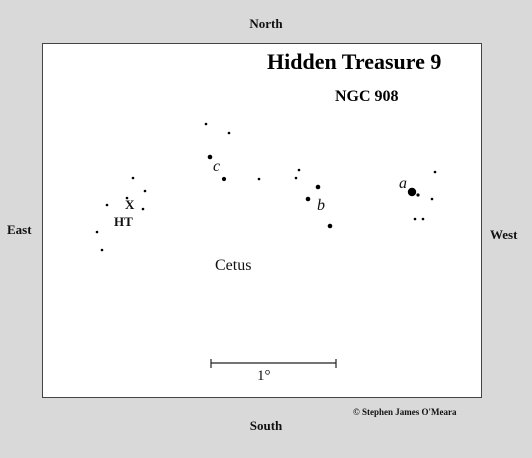  What do you see at coordinates (123, 221) in the screenshot?
I see `target-label-ht: HT` at bounding box center [123, 221].